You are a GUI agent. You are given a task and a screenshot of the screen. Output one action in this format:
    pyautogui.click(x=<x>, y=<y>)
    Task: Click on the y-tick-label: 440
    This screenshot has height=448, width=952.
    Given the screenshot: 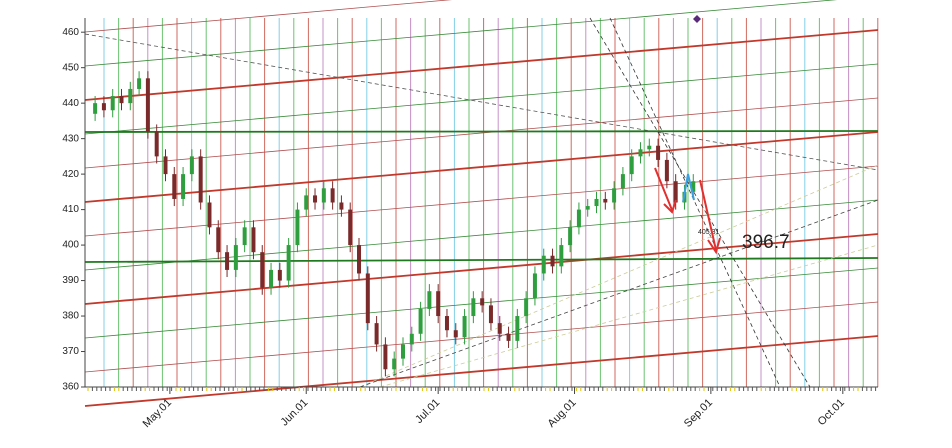 What is the action you would take?
    pyautogui.click(x=70, y=103)
    